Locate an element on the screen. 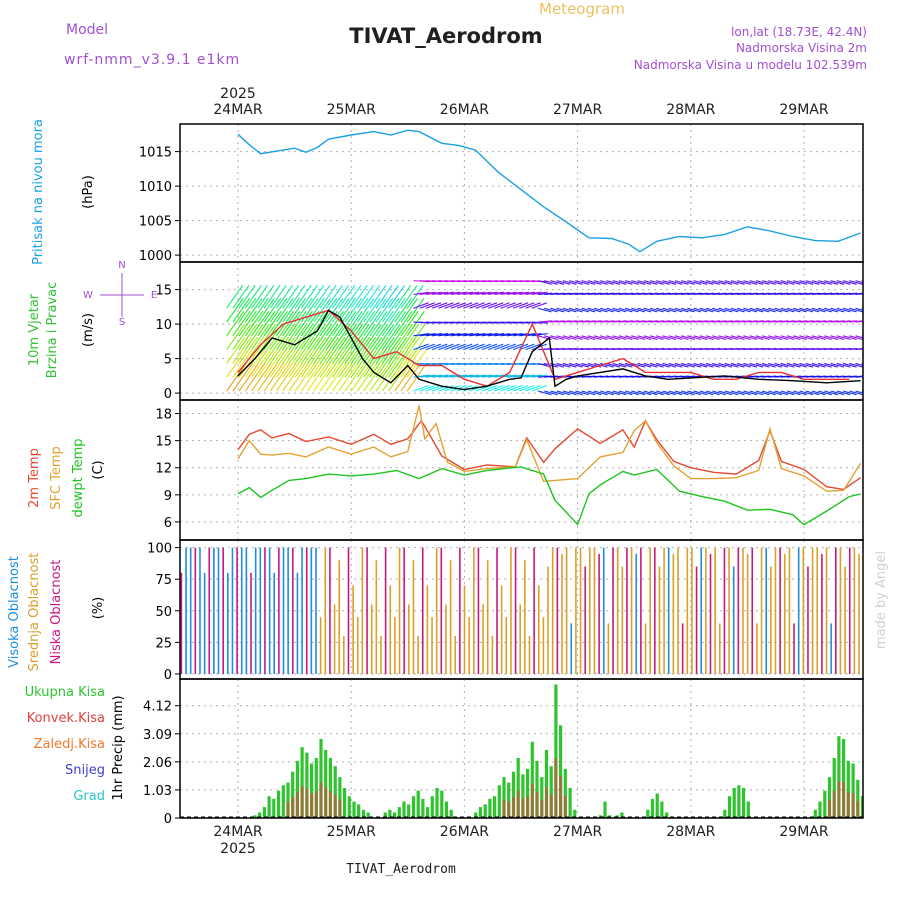 Image resolution: width=900 pixels, height=900 pixels. wind-barbs is located at coordinates (544, 338).